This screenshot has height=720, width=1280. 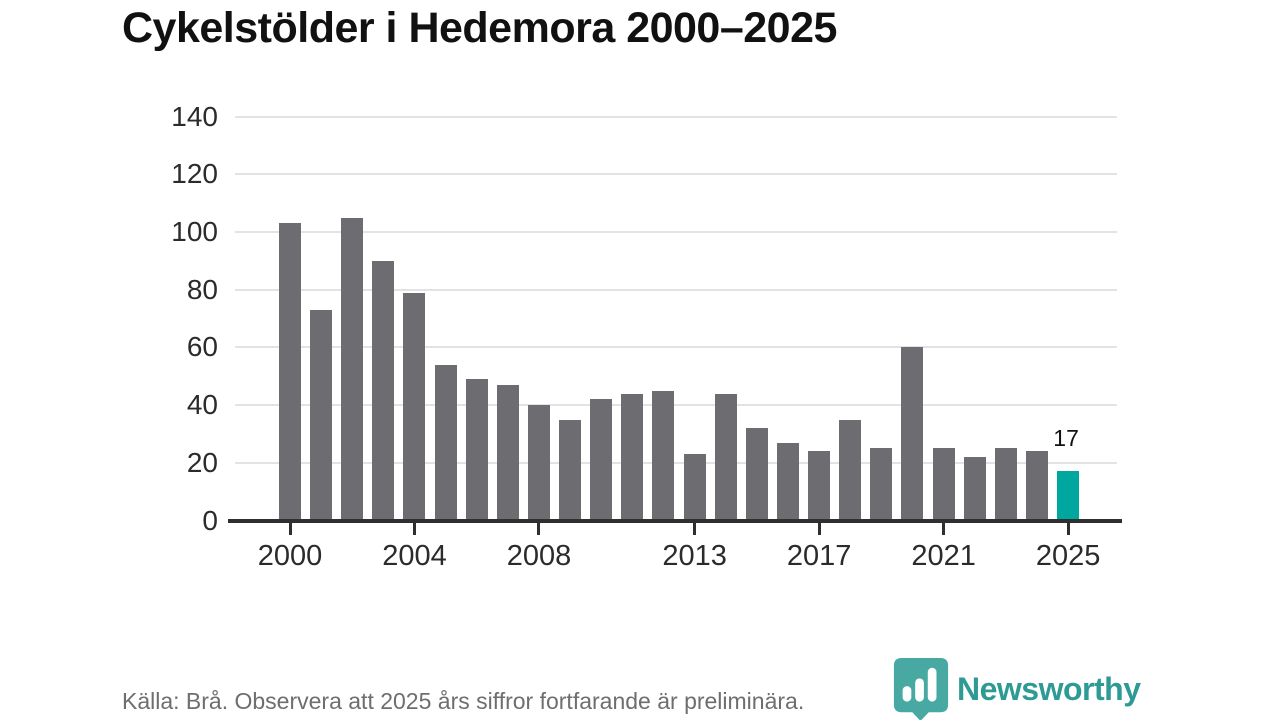 What do you see at coordinates (202, 405) in the screenshot?
I see `y-axis-tick-label: 40` at bounding box center [202, 405].